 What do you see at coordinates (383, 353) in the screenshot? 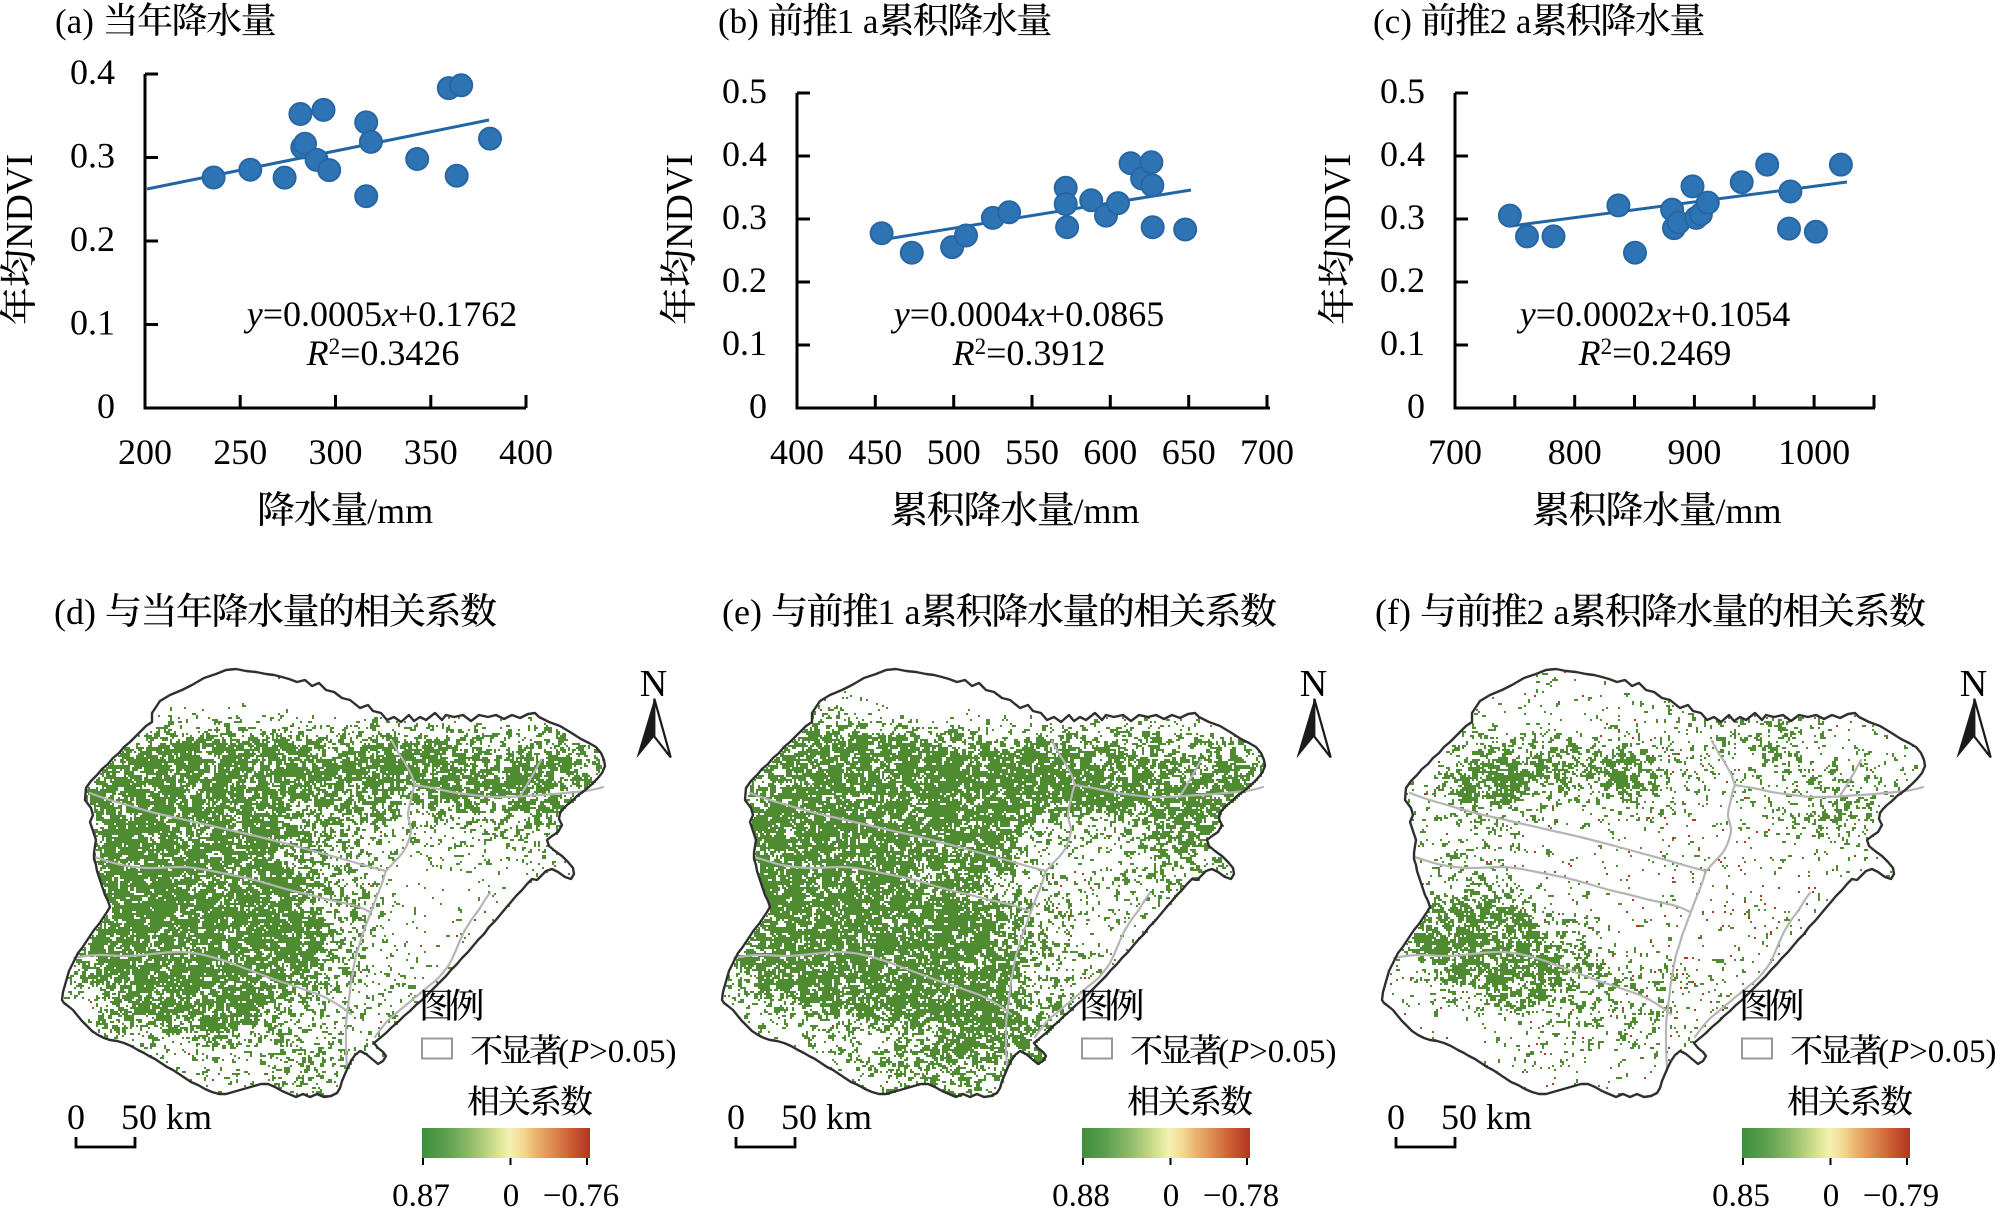
I see `svg-text: R2=0.3426` at bounding box center [383, 353].